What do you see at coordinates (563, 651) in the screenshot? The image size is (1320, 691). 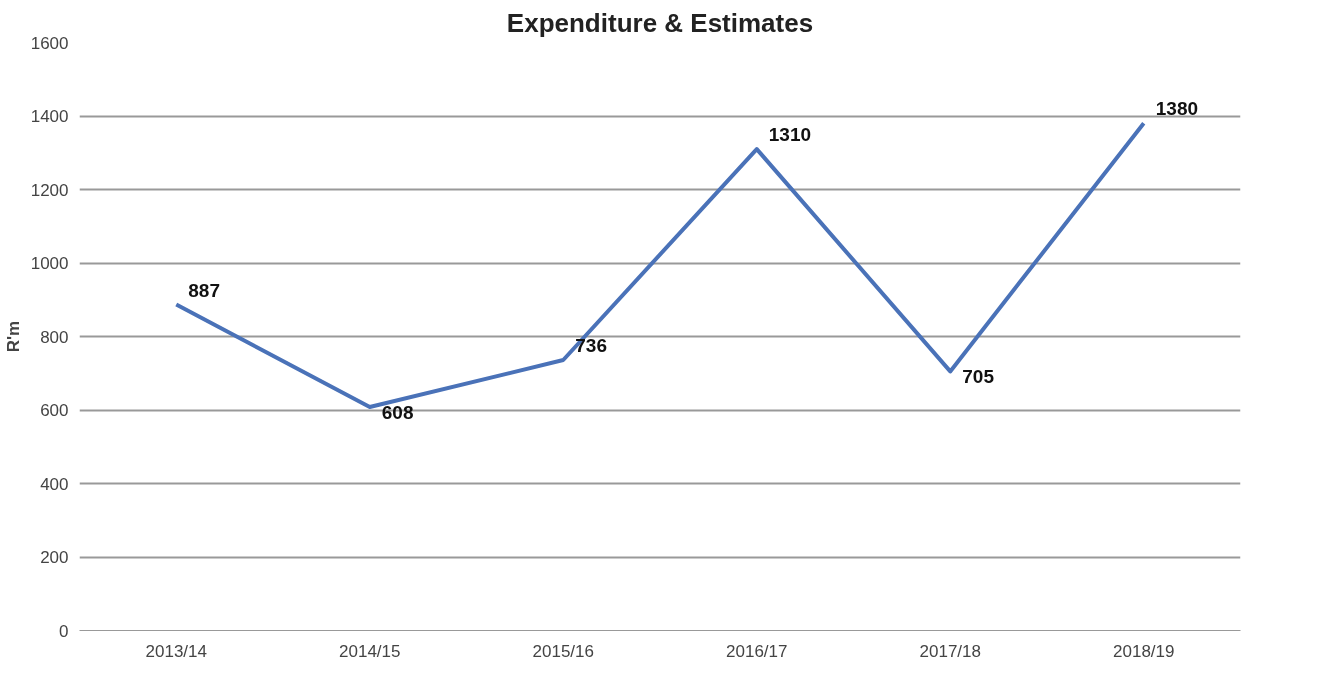 I see `x-tick-label: 2015/16` at bounding box center [563, 651].